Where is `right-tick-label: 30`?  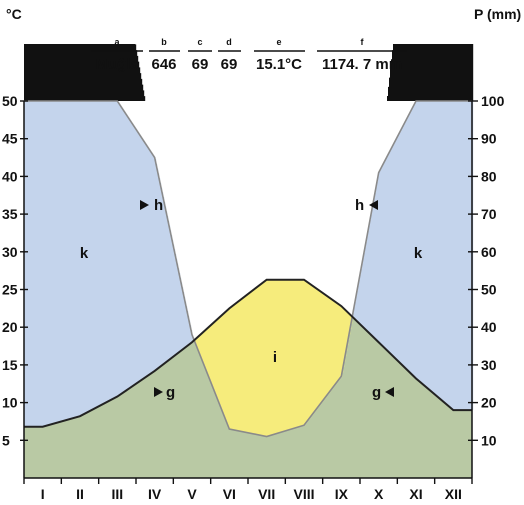 right-tick-label: 30 is located at coordinates (489, 365).